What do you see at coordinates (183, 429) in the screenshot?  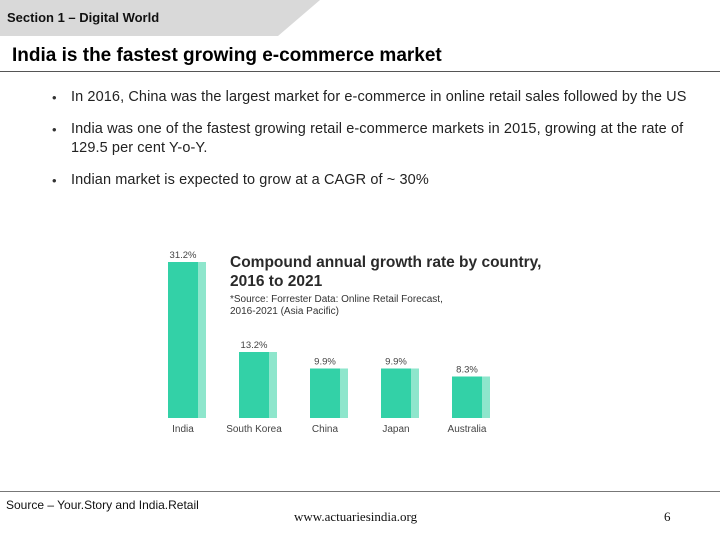 I see `category-label: India` at bounding box center [183, 429].